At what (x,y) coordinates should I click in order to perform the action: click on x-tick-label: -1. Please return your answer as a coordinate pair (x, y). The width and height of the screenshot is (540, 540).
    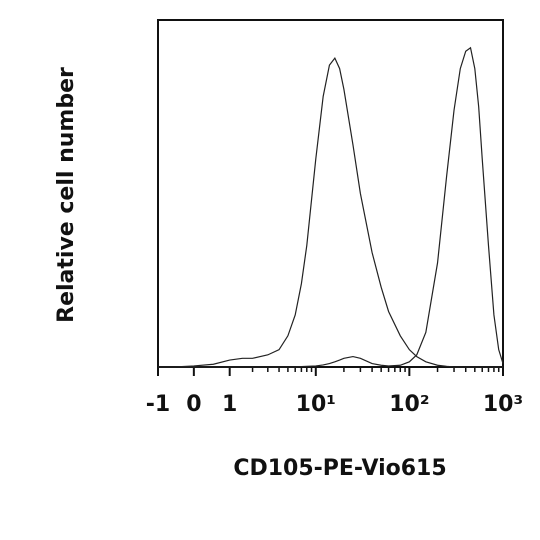
    Looking at the image, I should click on (158, 404).